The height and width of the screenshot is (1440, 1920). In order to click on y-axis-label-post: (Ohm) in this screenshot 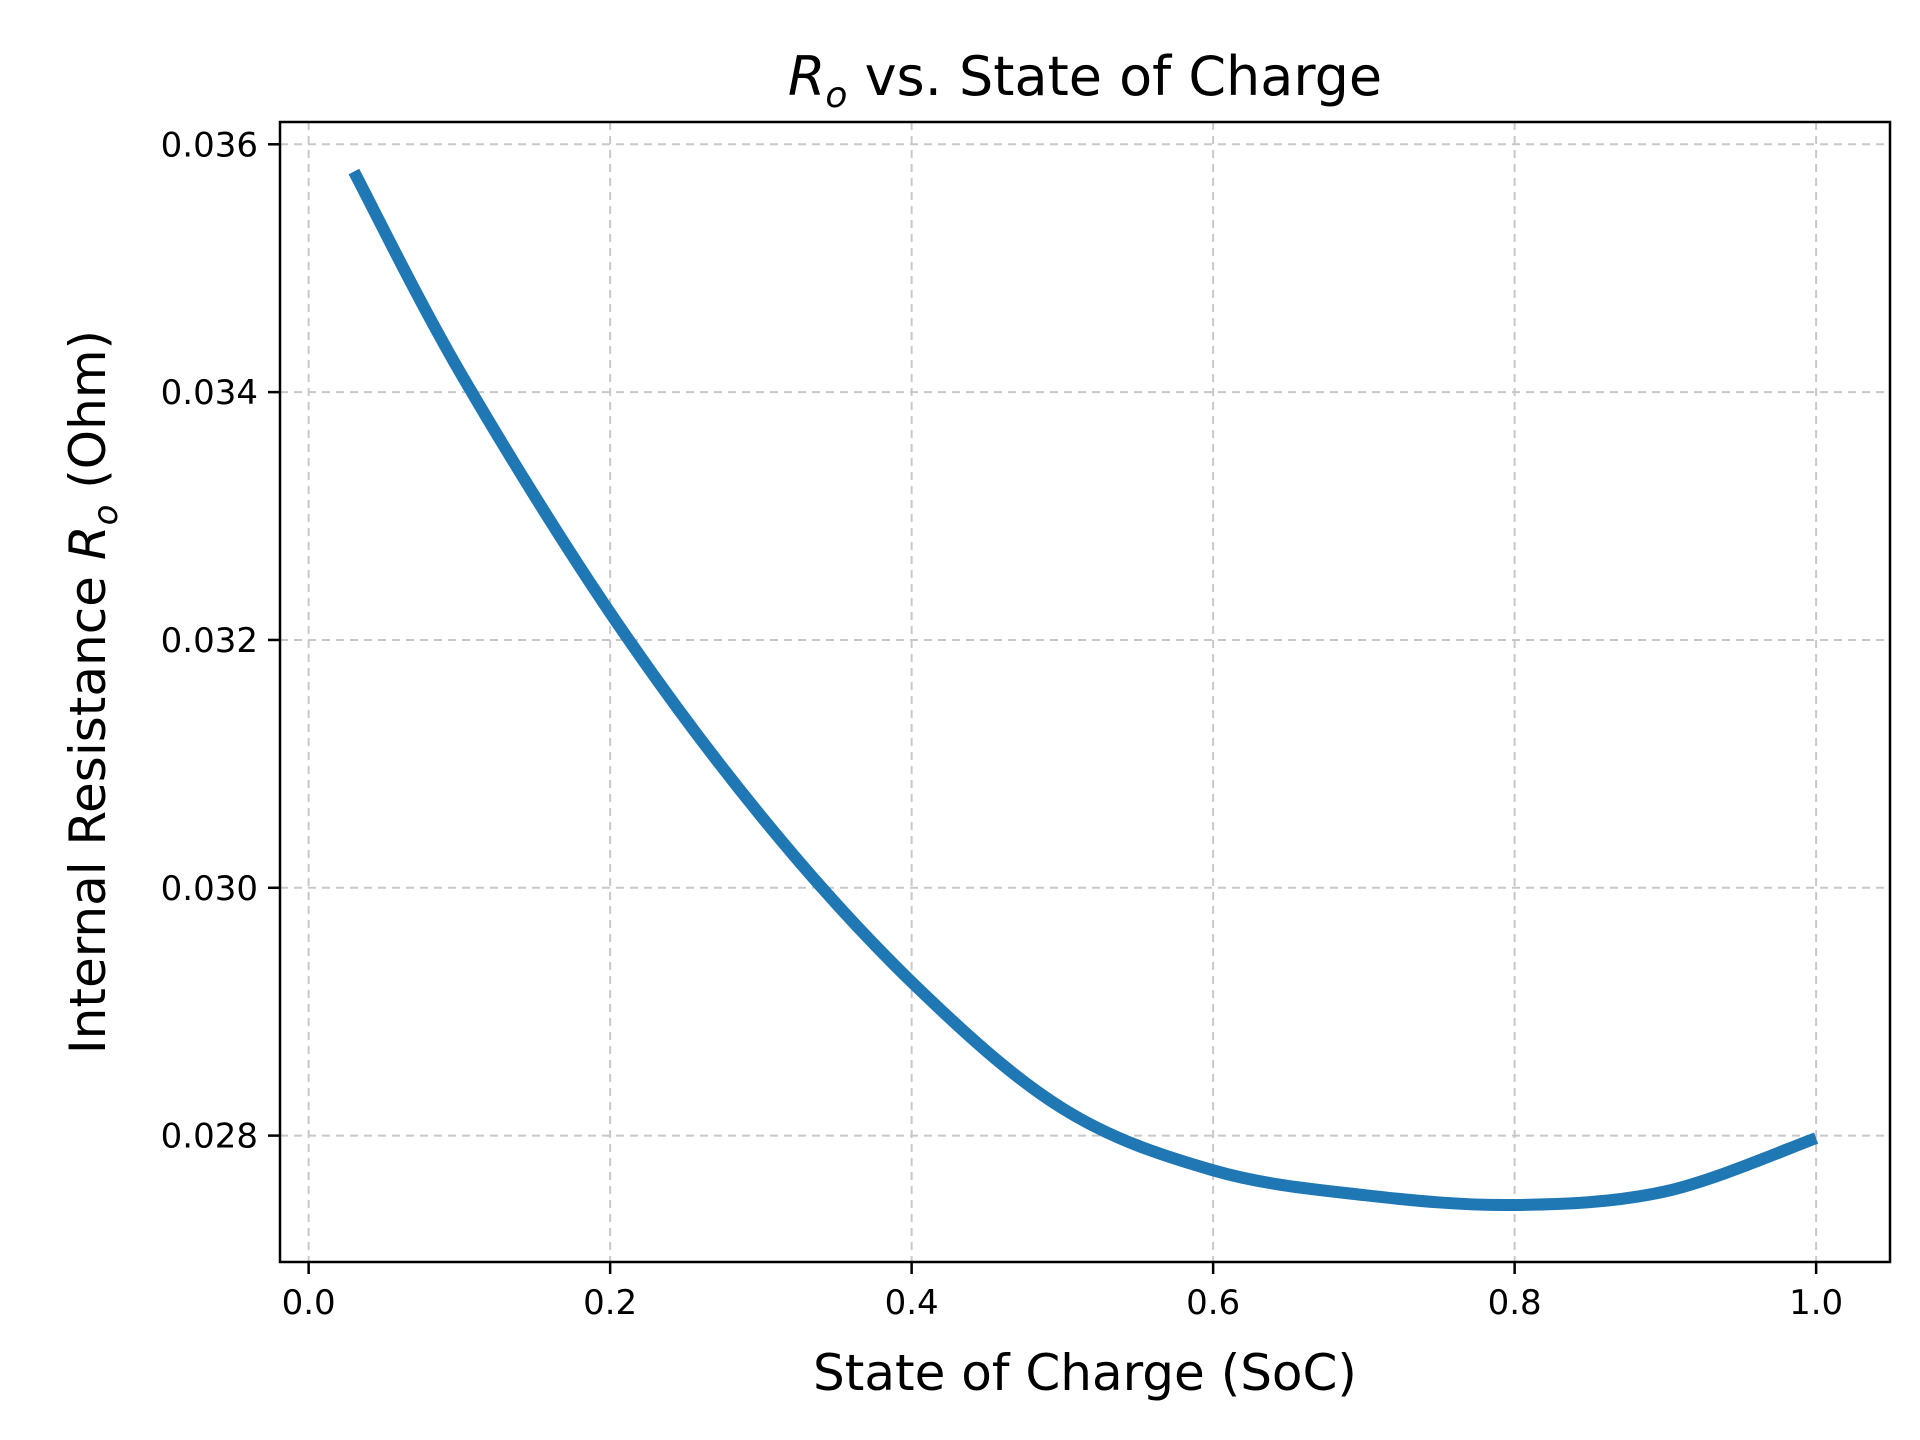, I will do `click(88, 417)`.